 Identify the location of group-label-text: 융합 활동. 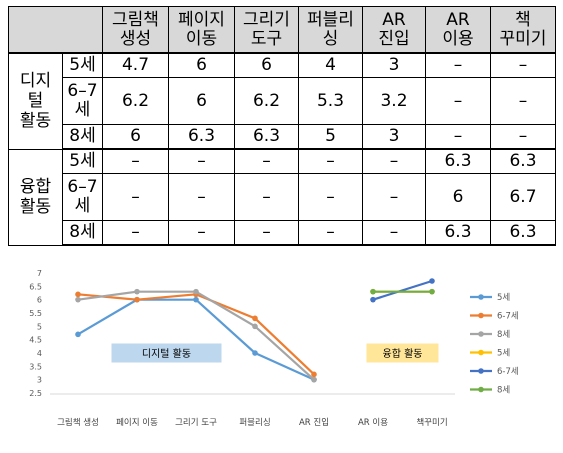
(35, 197).